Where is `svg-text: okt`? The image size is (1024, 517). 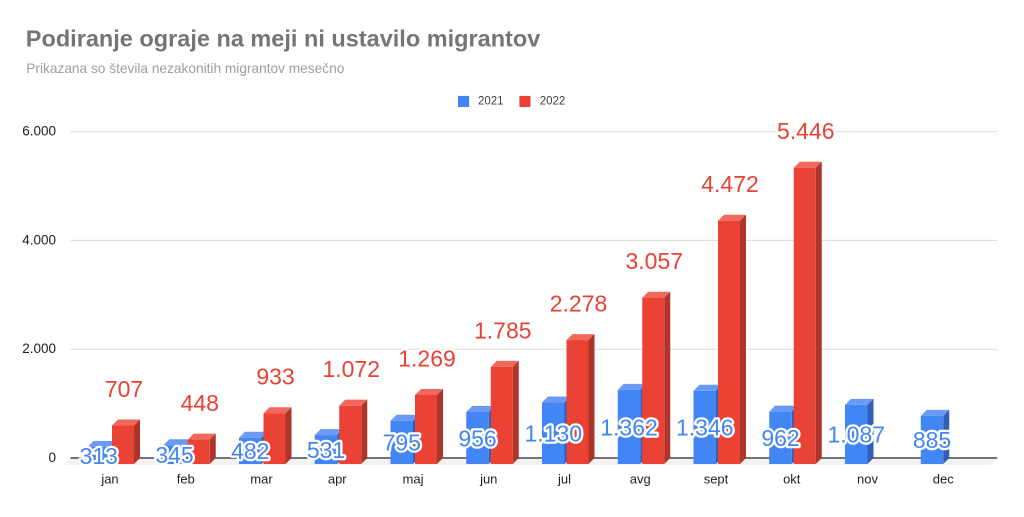 svg-text: okt is located at coordinates (792, 479).